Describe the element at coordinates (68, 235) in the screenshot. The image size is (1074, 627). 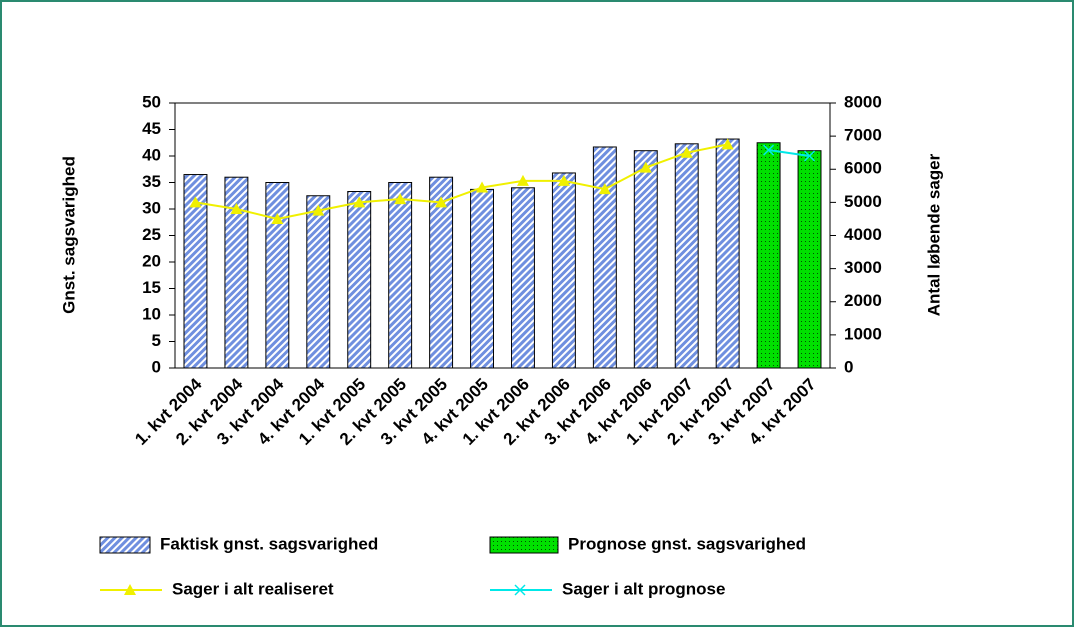
I see `y-axis-title: Gnst. sagsvarighed` at that location.